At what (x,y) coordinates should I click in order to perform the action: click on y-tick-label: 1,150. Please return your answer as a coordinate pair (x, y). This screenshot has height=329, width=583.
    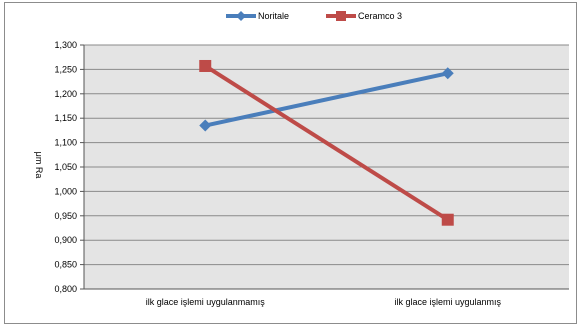
    Looking at the image, I should click on (65, 118).